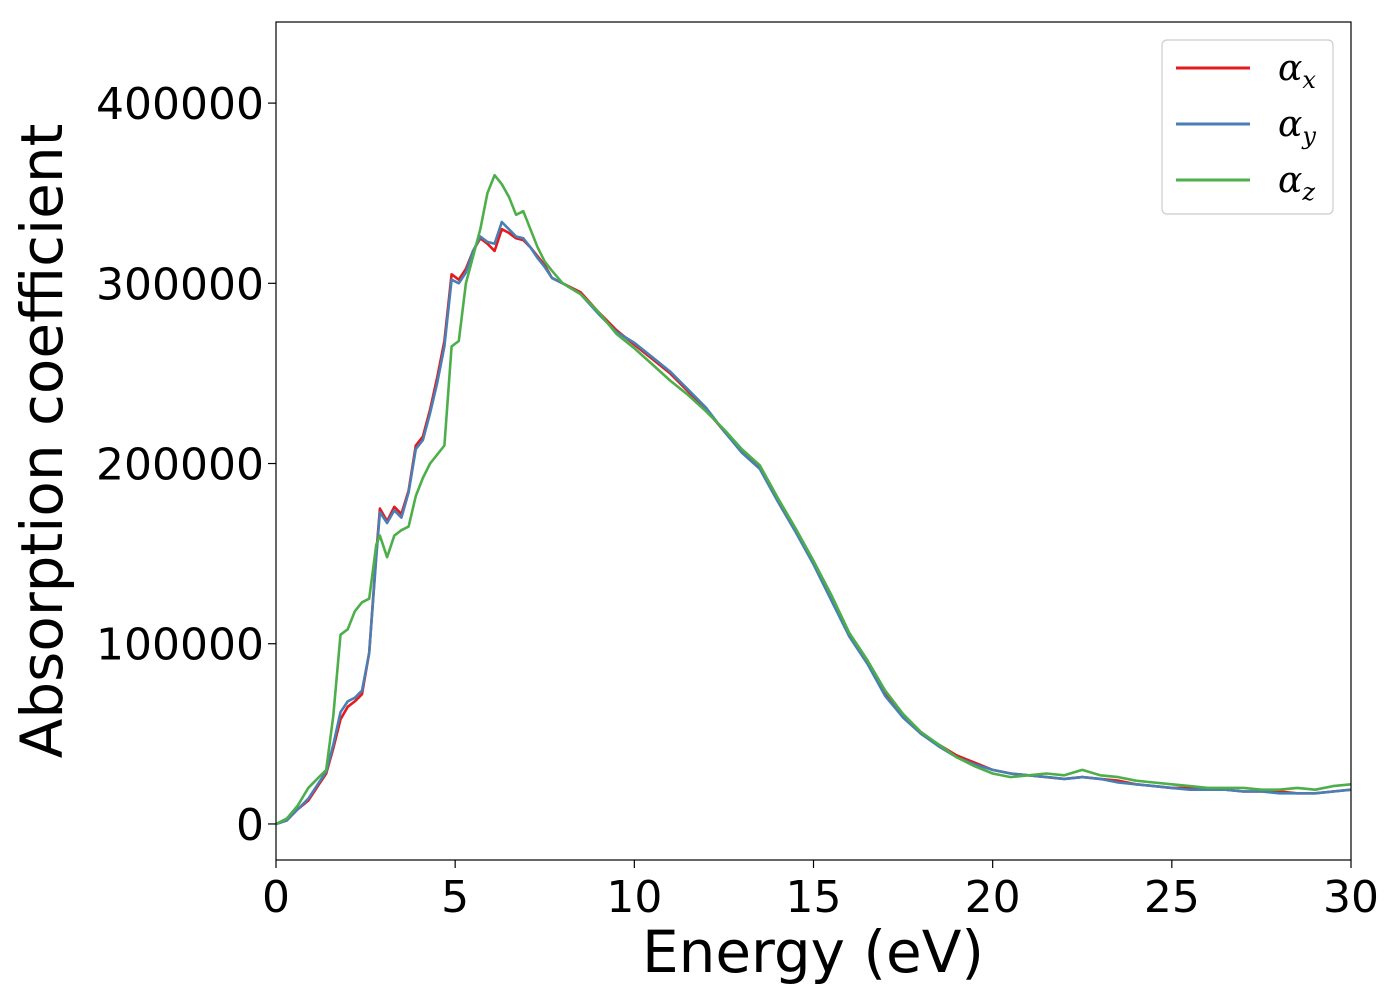  I want to click on y-tick-label: 200000, so click(180, 465).